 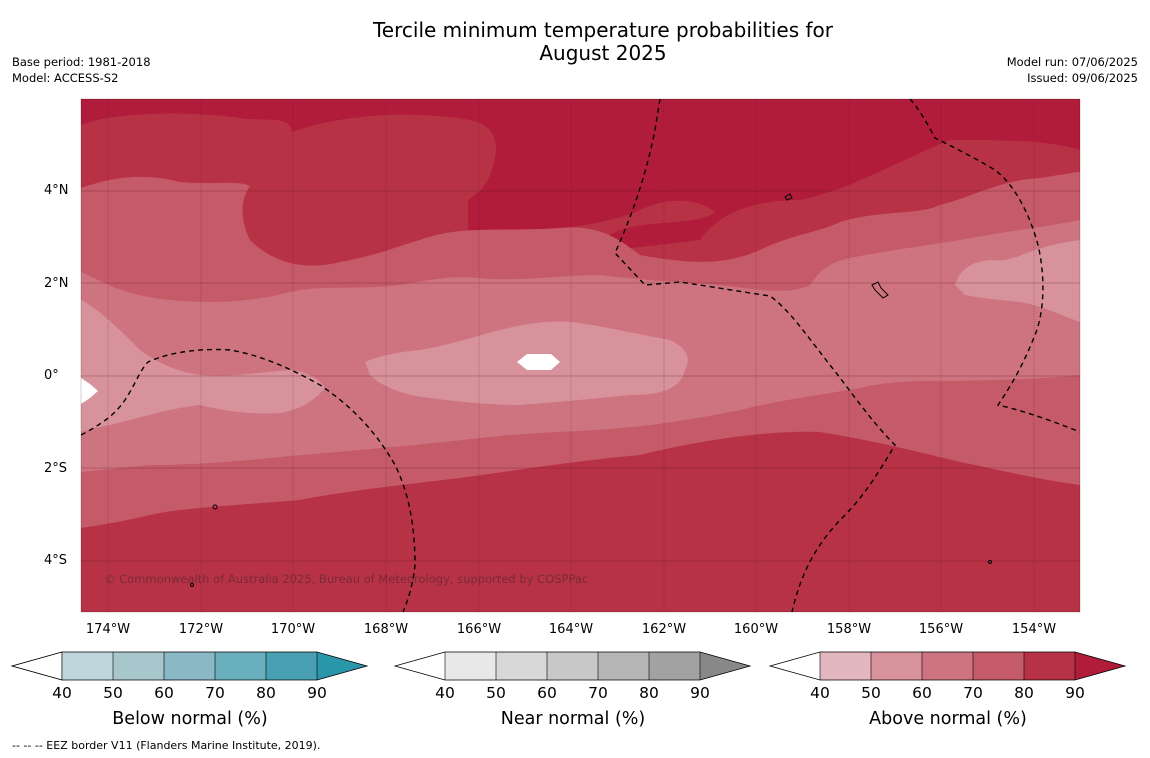 What do you see at coordinates (1075, 693) in the screenshot?
I see `cbar-above-tick: 90` at bounding box center [1075, 693].